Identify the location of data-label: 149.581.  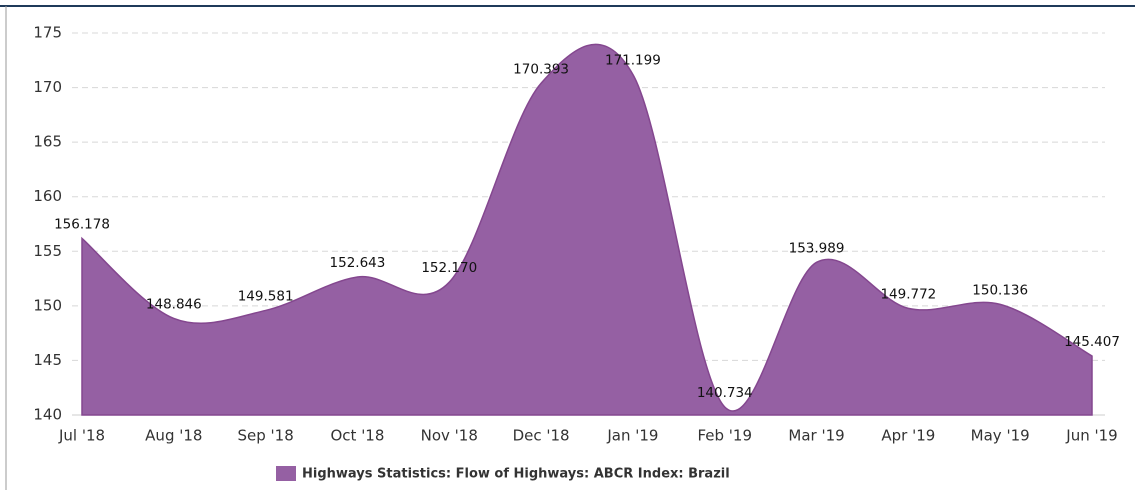
(266, 296).